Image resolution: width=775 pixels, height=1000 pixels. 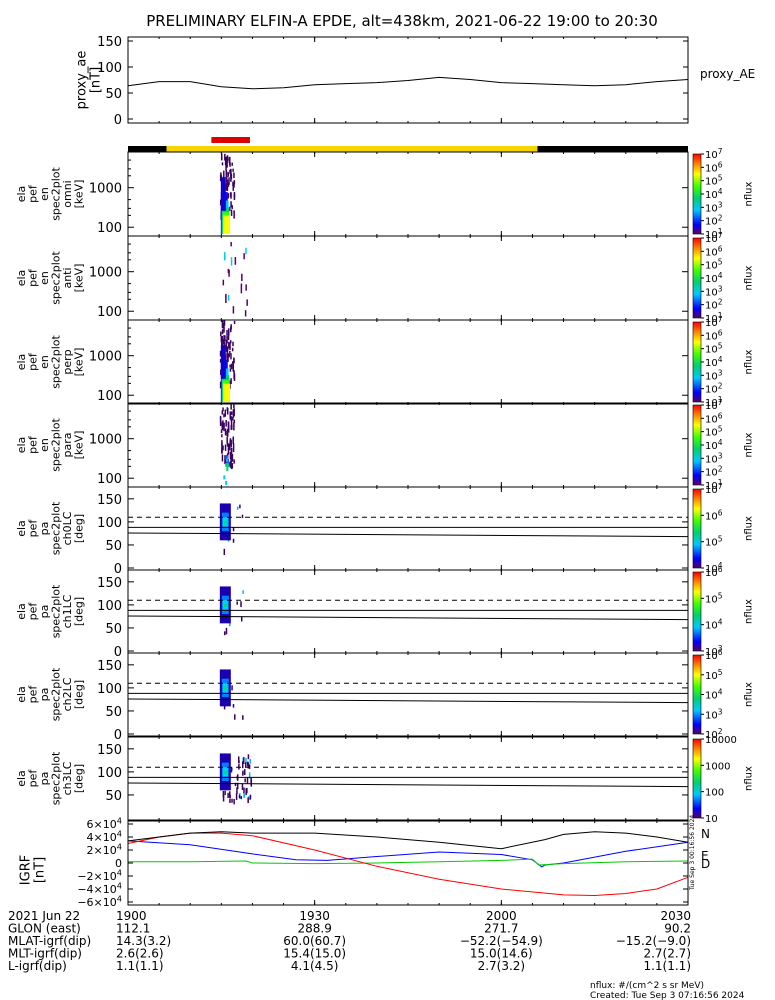 What do you see at coordinates (44, 916) in the screenshot?
I see `footer-row-label: 2021 Jun 22` at bounding box center [44, 916].